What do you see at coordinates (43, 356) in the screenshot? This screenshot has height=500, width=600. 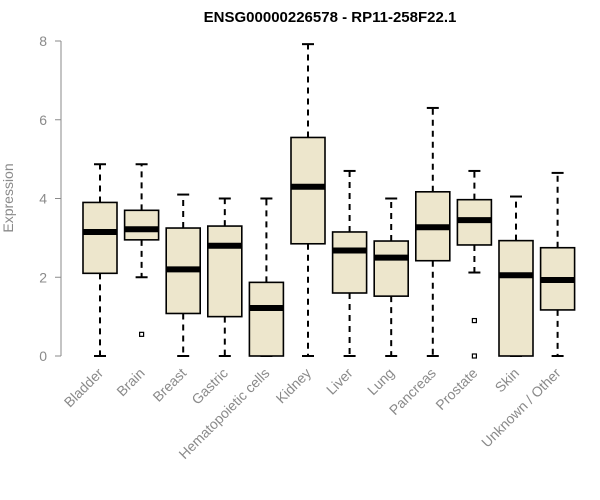 I see `y-tick-label: 0` at bounding box center [43, 356].